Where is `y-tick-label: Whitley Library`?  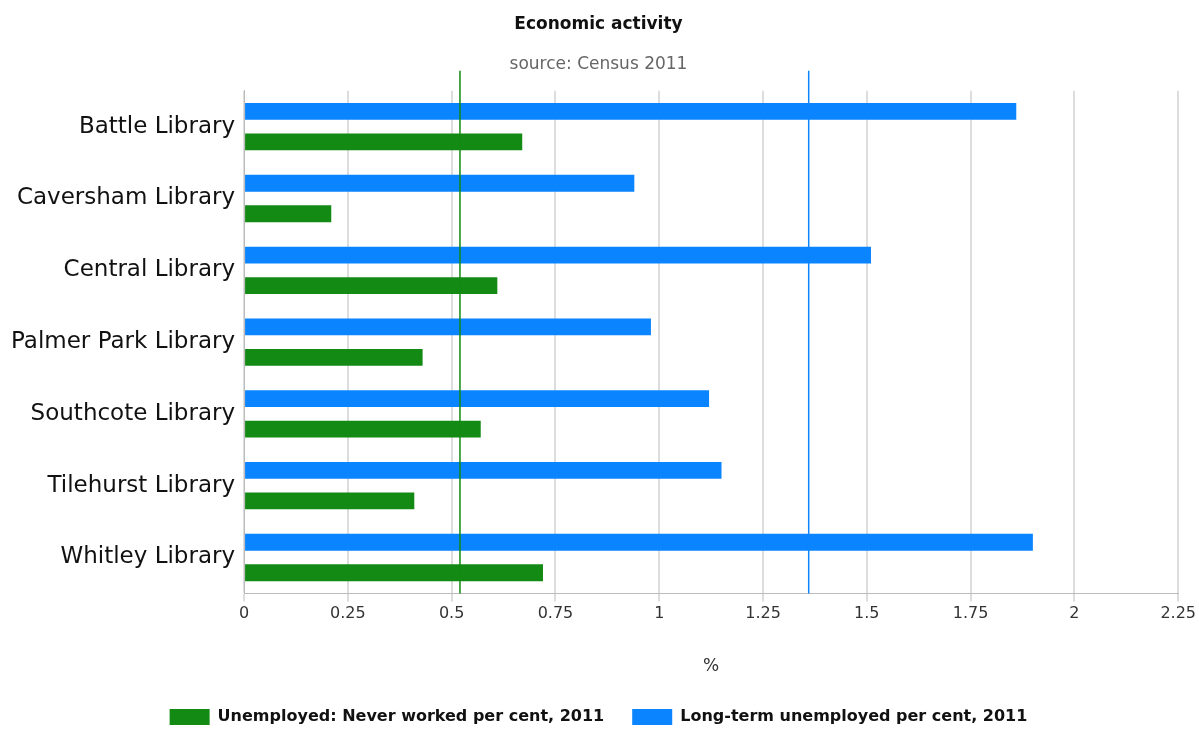 y-tick-label: Whitley Library is located at coordinates (148, 555).